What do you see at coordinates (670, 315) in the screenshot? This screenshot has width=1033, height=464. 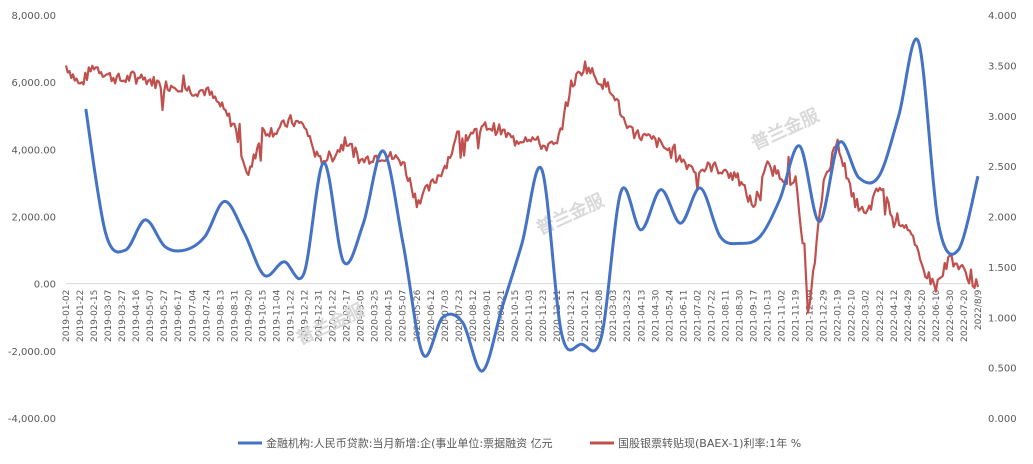 I see `x-tick-label: 2021-05-24` at bounding box center [670, 315].